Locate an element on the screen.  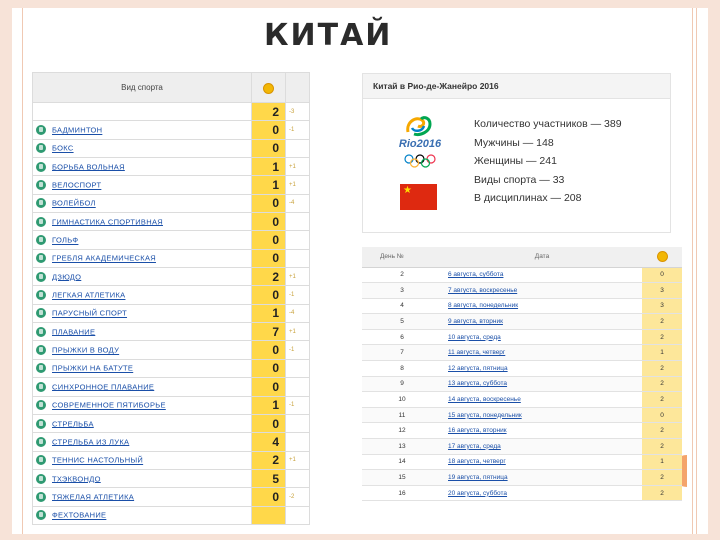
sport-name-cell: СИНХРОННОЕ ПЛАВАНИЕ is located at coordinates (142, 387).